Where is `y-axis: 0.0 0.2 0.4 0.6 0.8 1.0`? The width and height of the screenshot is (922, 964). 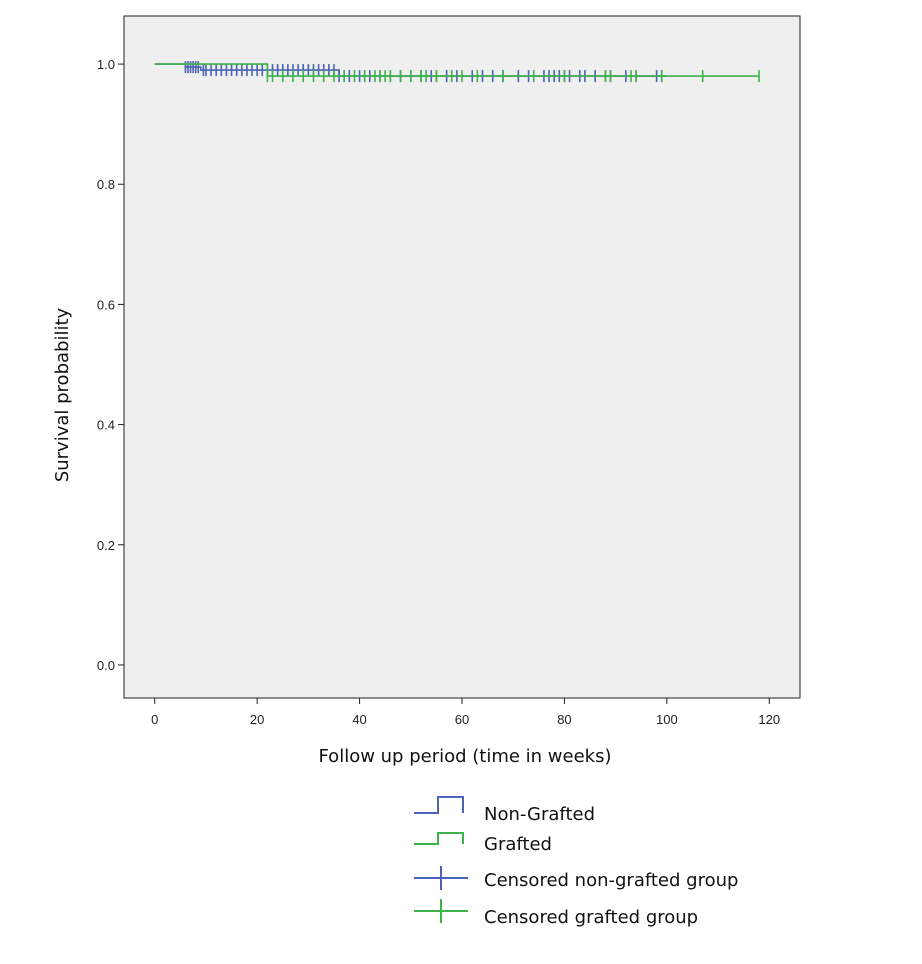 y-axis: 0.0 0.2 0.4 0.6 0.8 1.0 is located at coordinates (110, 365).